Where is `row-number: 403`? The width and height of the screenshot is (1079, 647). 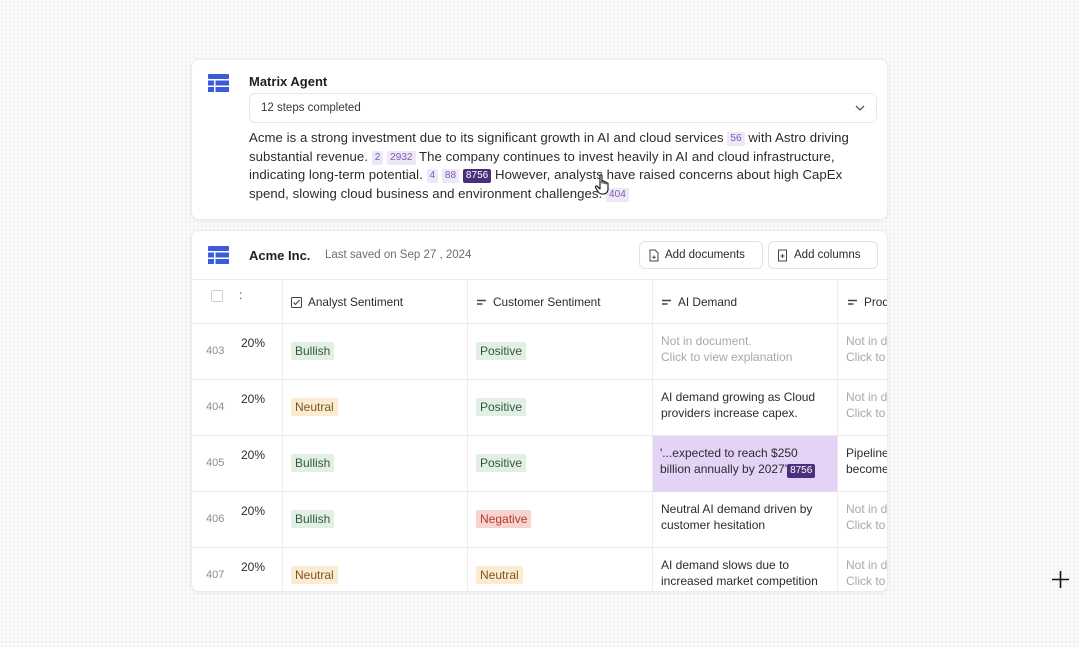 row-number: 403 is located at coordinates (215, 351).